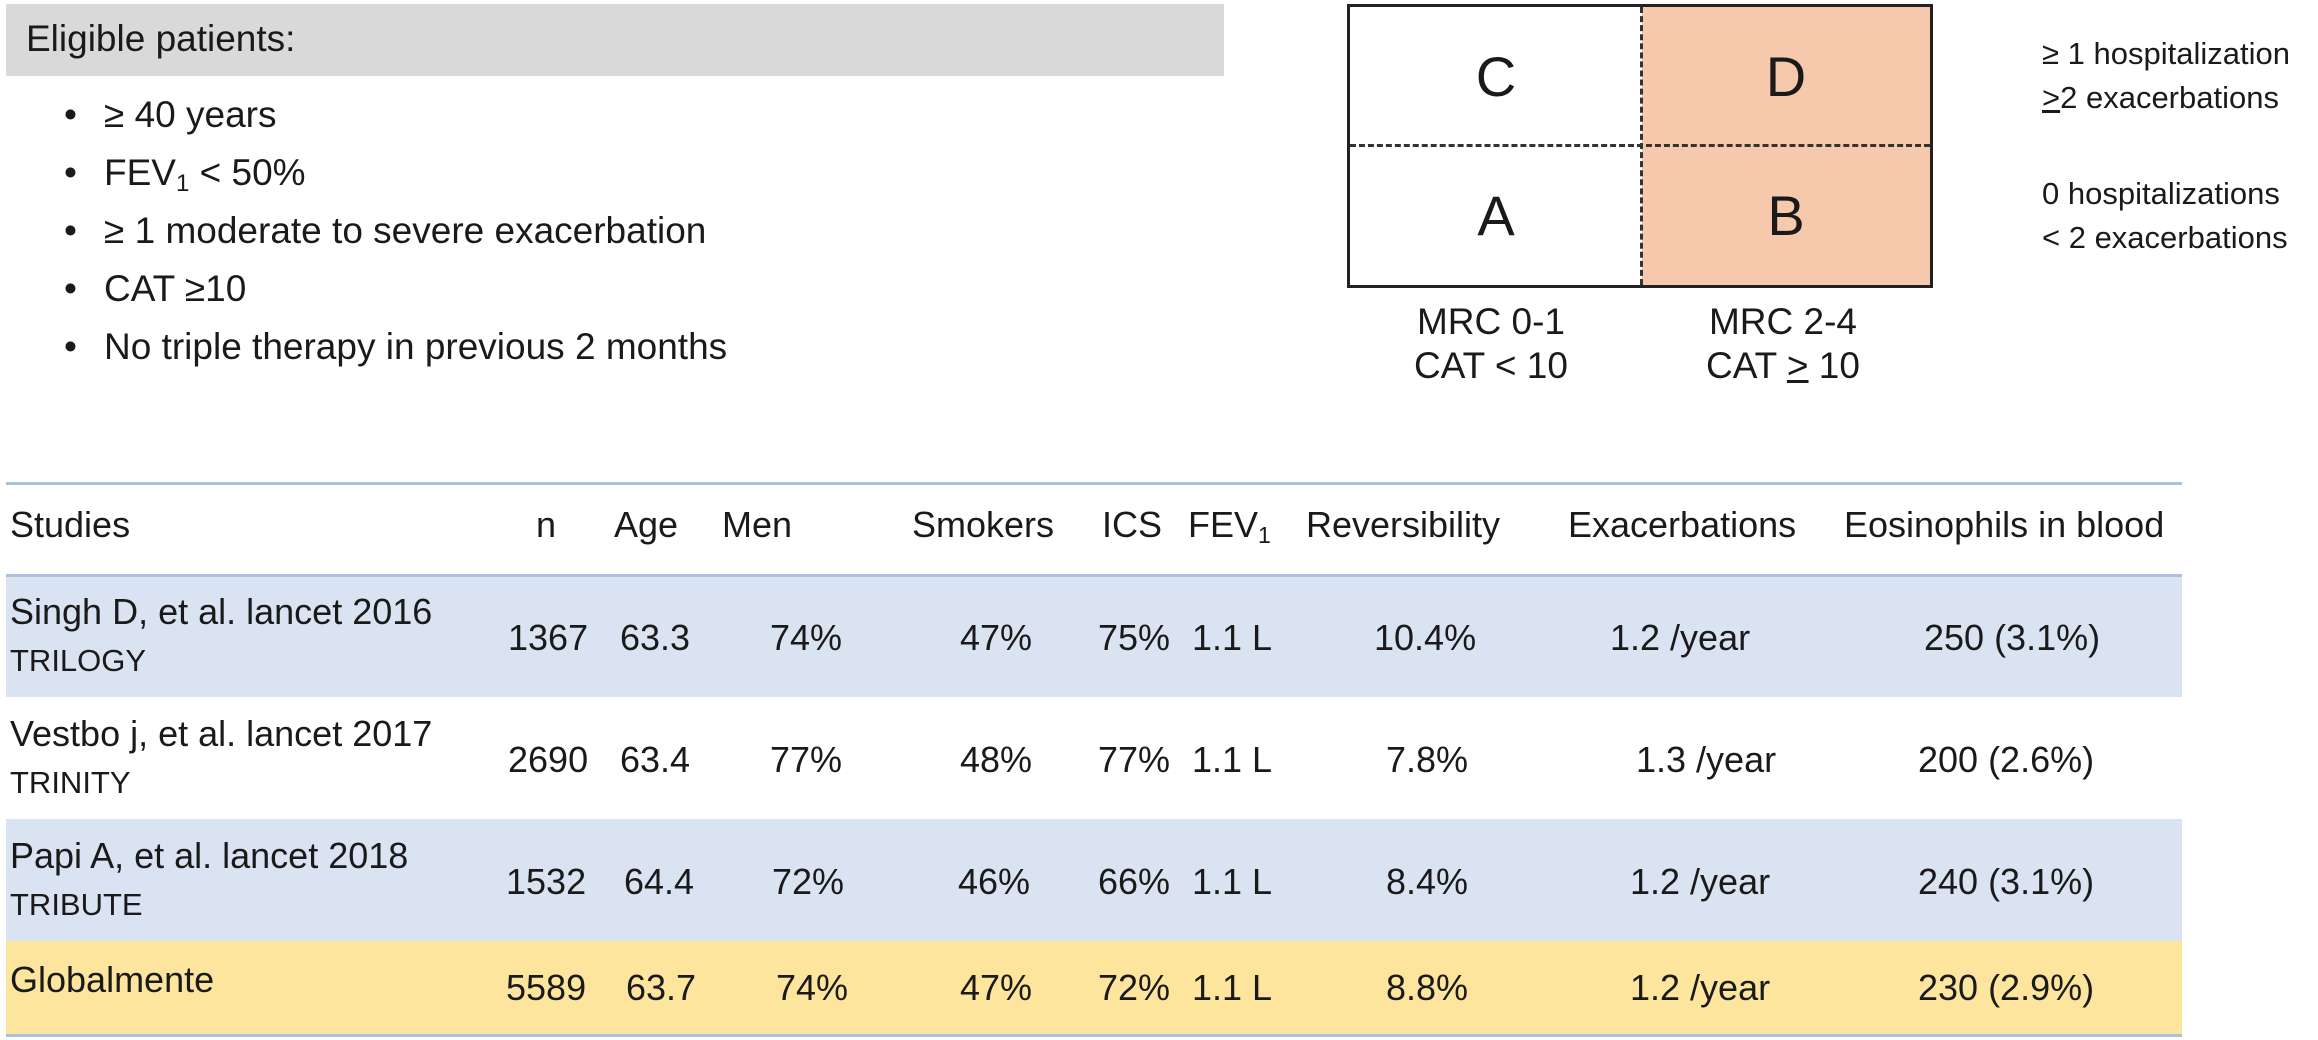  I want to click on header-studies: Studies, so click(70, 524).